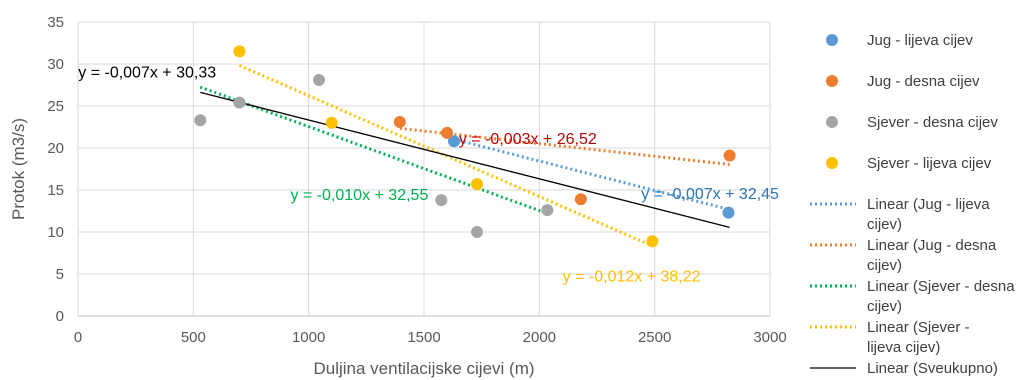  What do you see at coordinates (423, 337) in the screenshot?
I see `x-tick-label: 1500` at bounding box center [423, 337].